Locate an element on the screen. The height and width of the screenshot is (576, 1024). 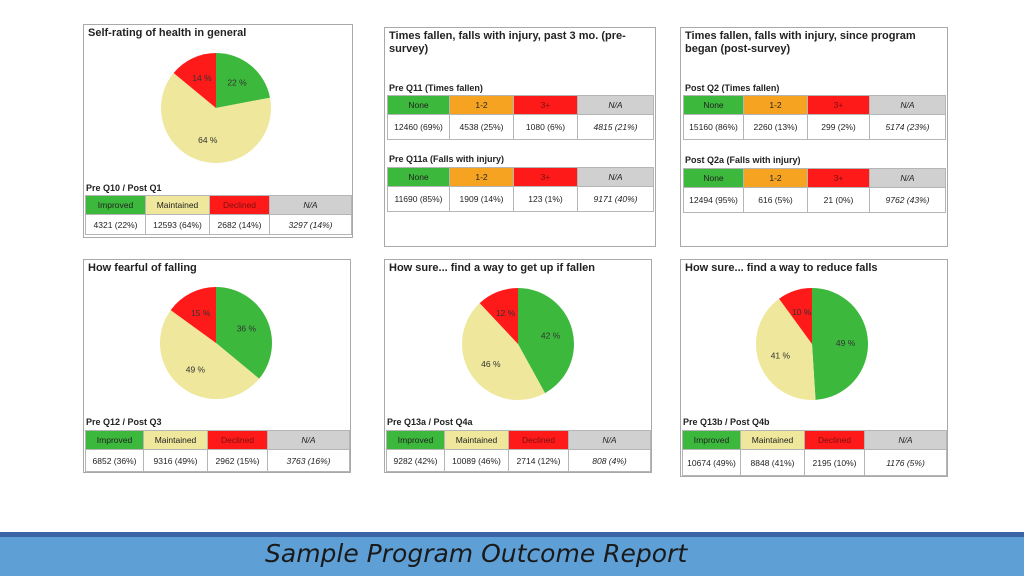
value-maintained: 12593 (64%) is located at coordinates (177, 224).